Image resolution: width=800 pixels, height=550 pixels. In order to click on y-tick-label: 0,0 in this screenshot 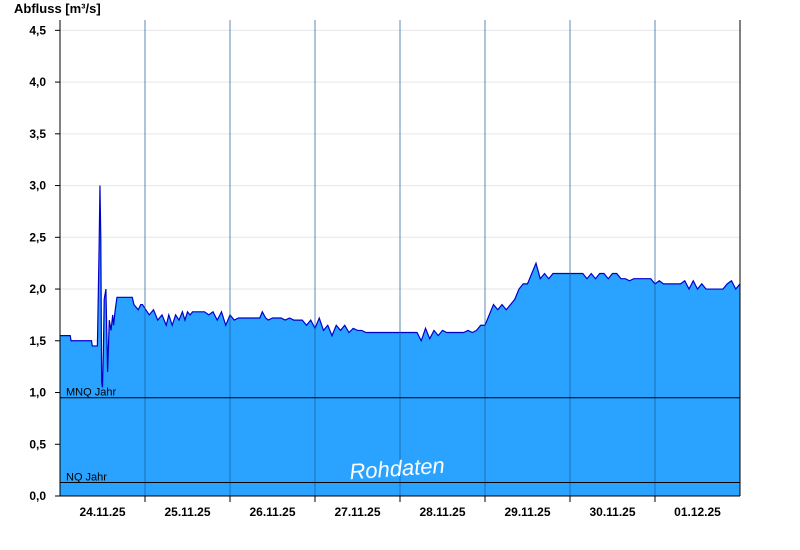, I will do `click(37, 496)`.